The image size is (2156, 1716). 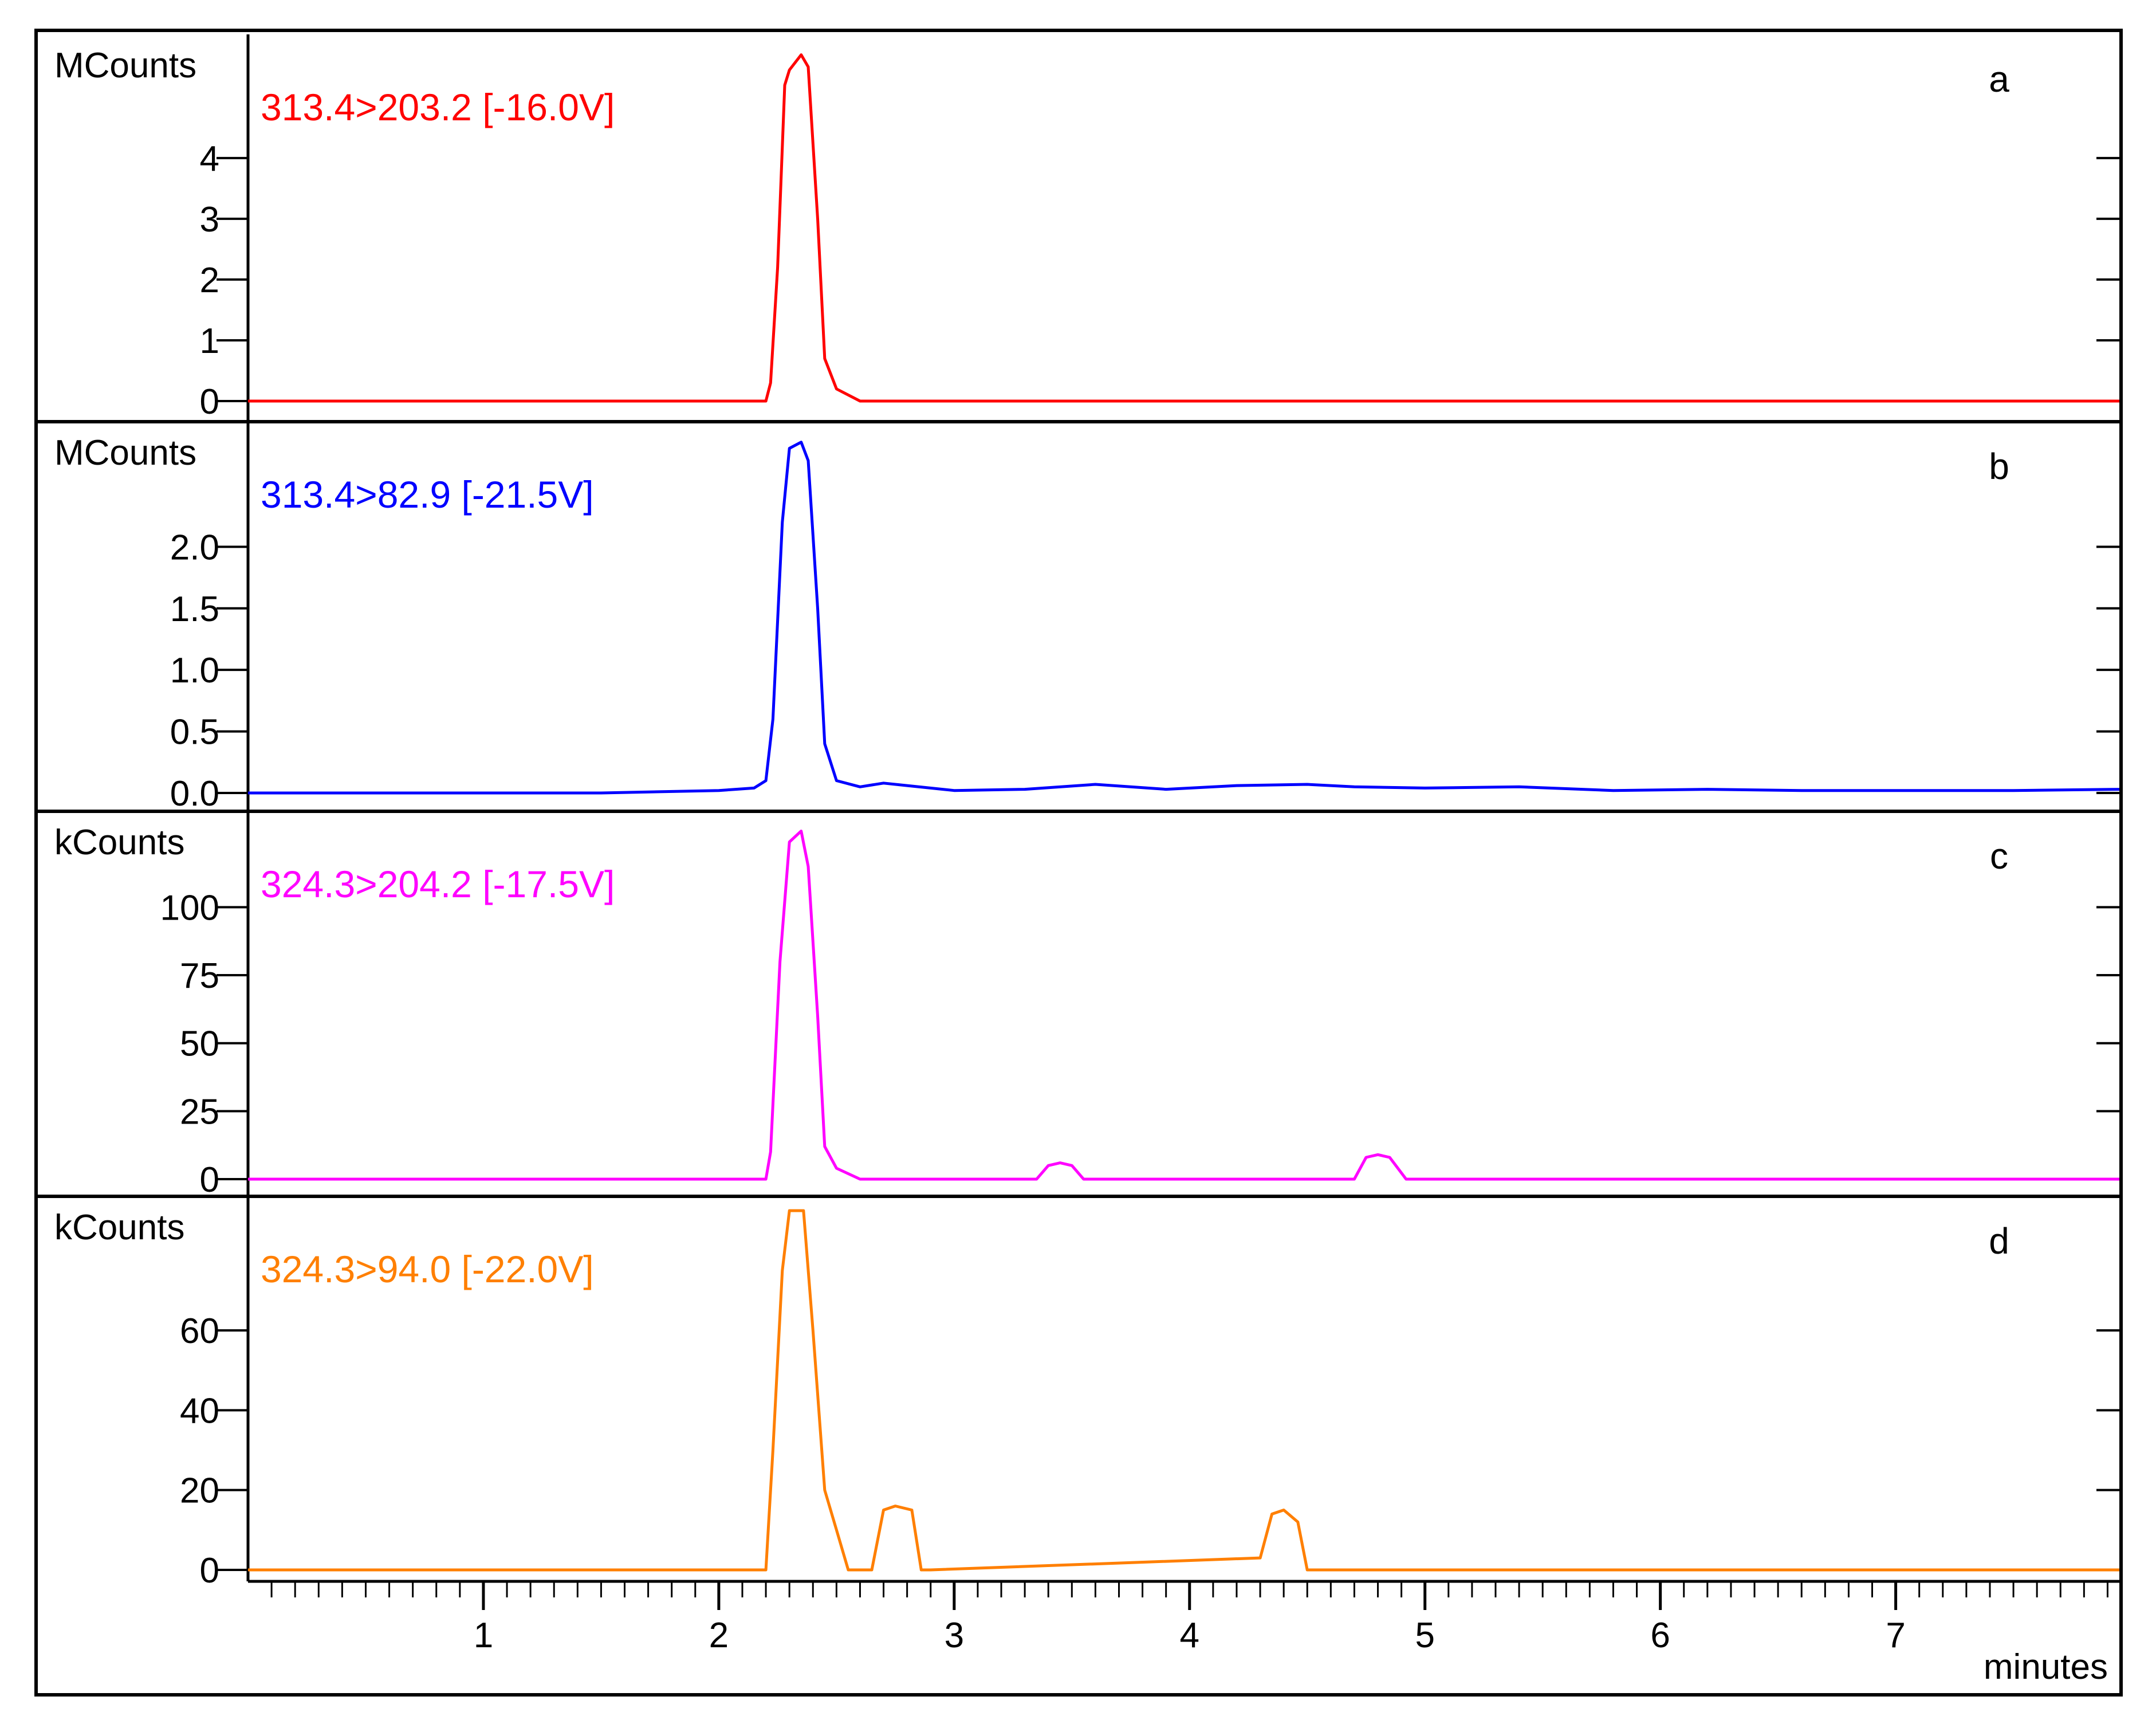 What do you see at coordinates (1660, 1635) in the screenshot?
I see `x-tick-label: 6` at bounding box center [1660, 1635].